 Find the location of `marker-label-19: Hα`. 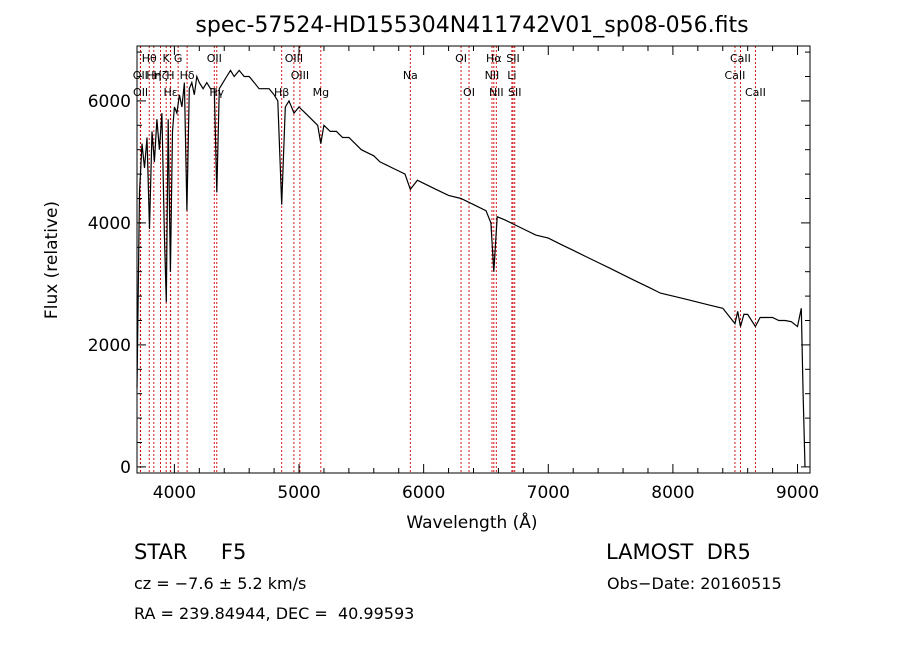

marker-label-19: Hα is located at coordinates (494, 58).